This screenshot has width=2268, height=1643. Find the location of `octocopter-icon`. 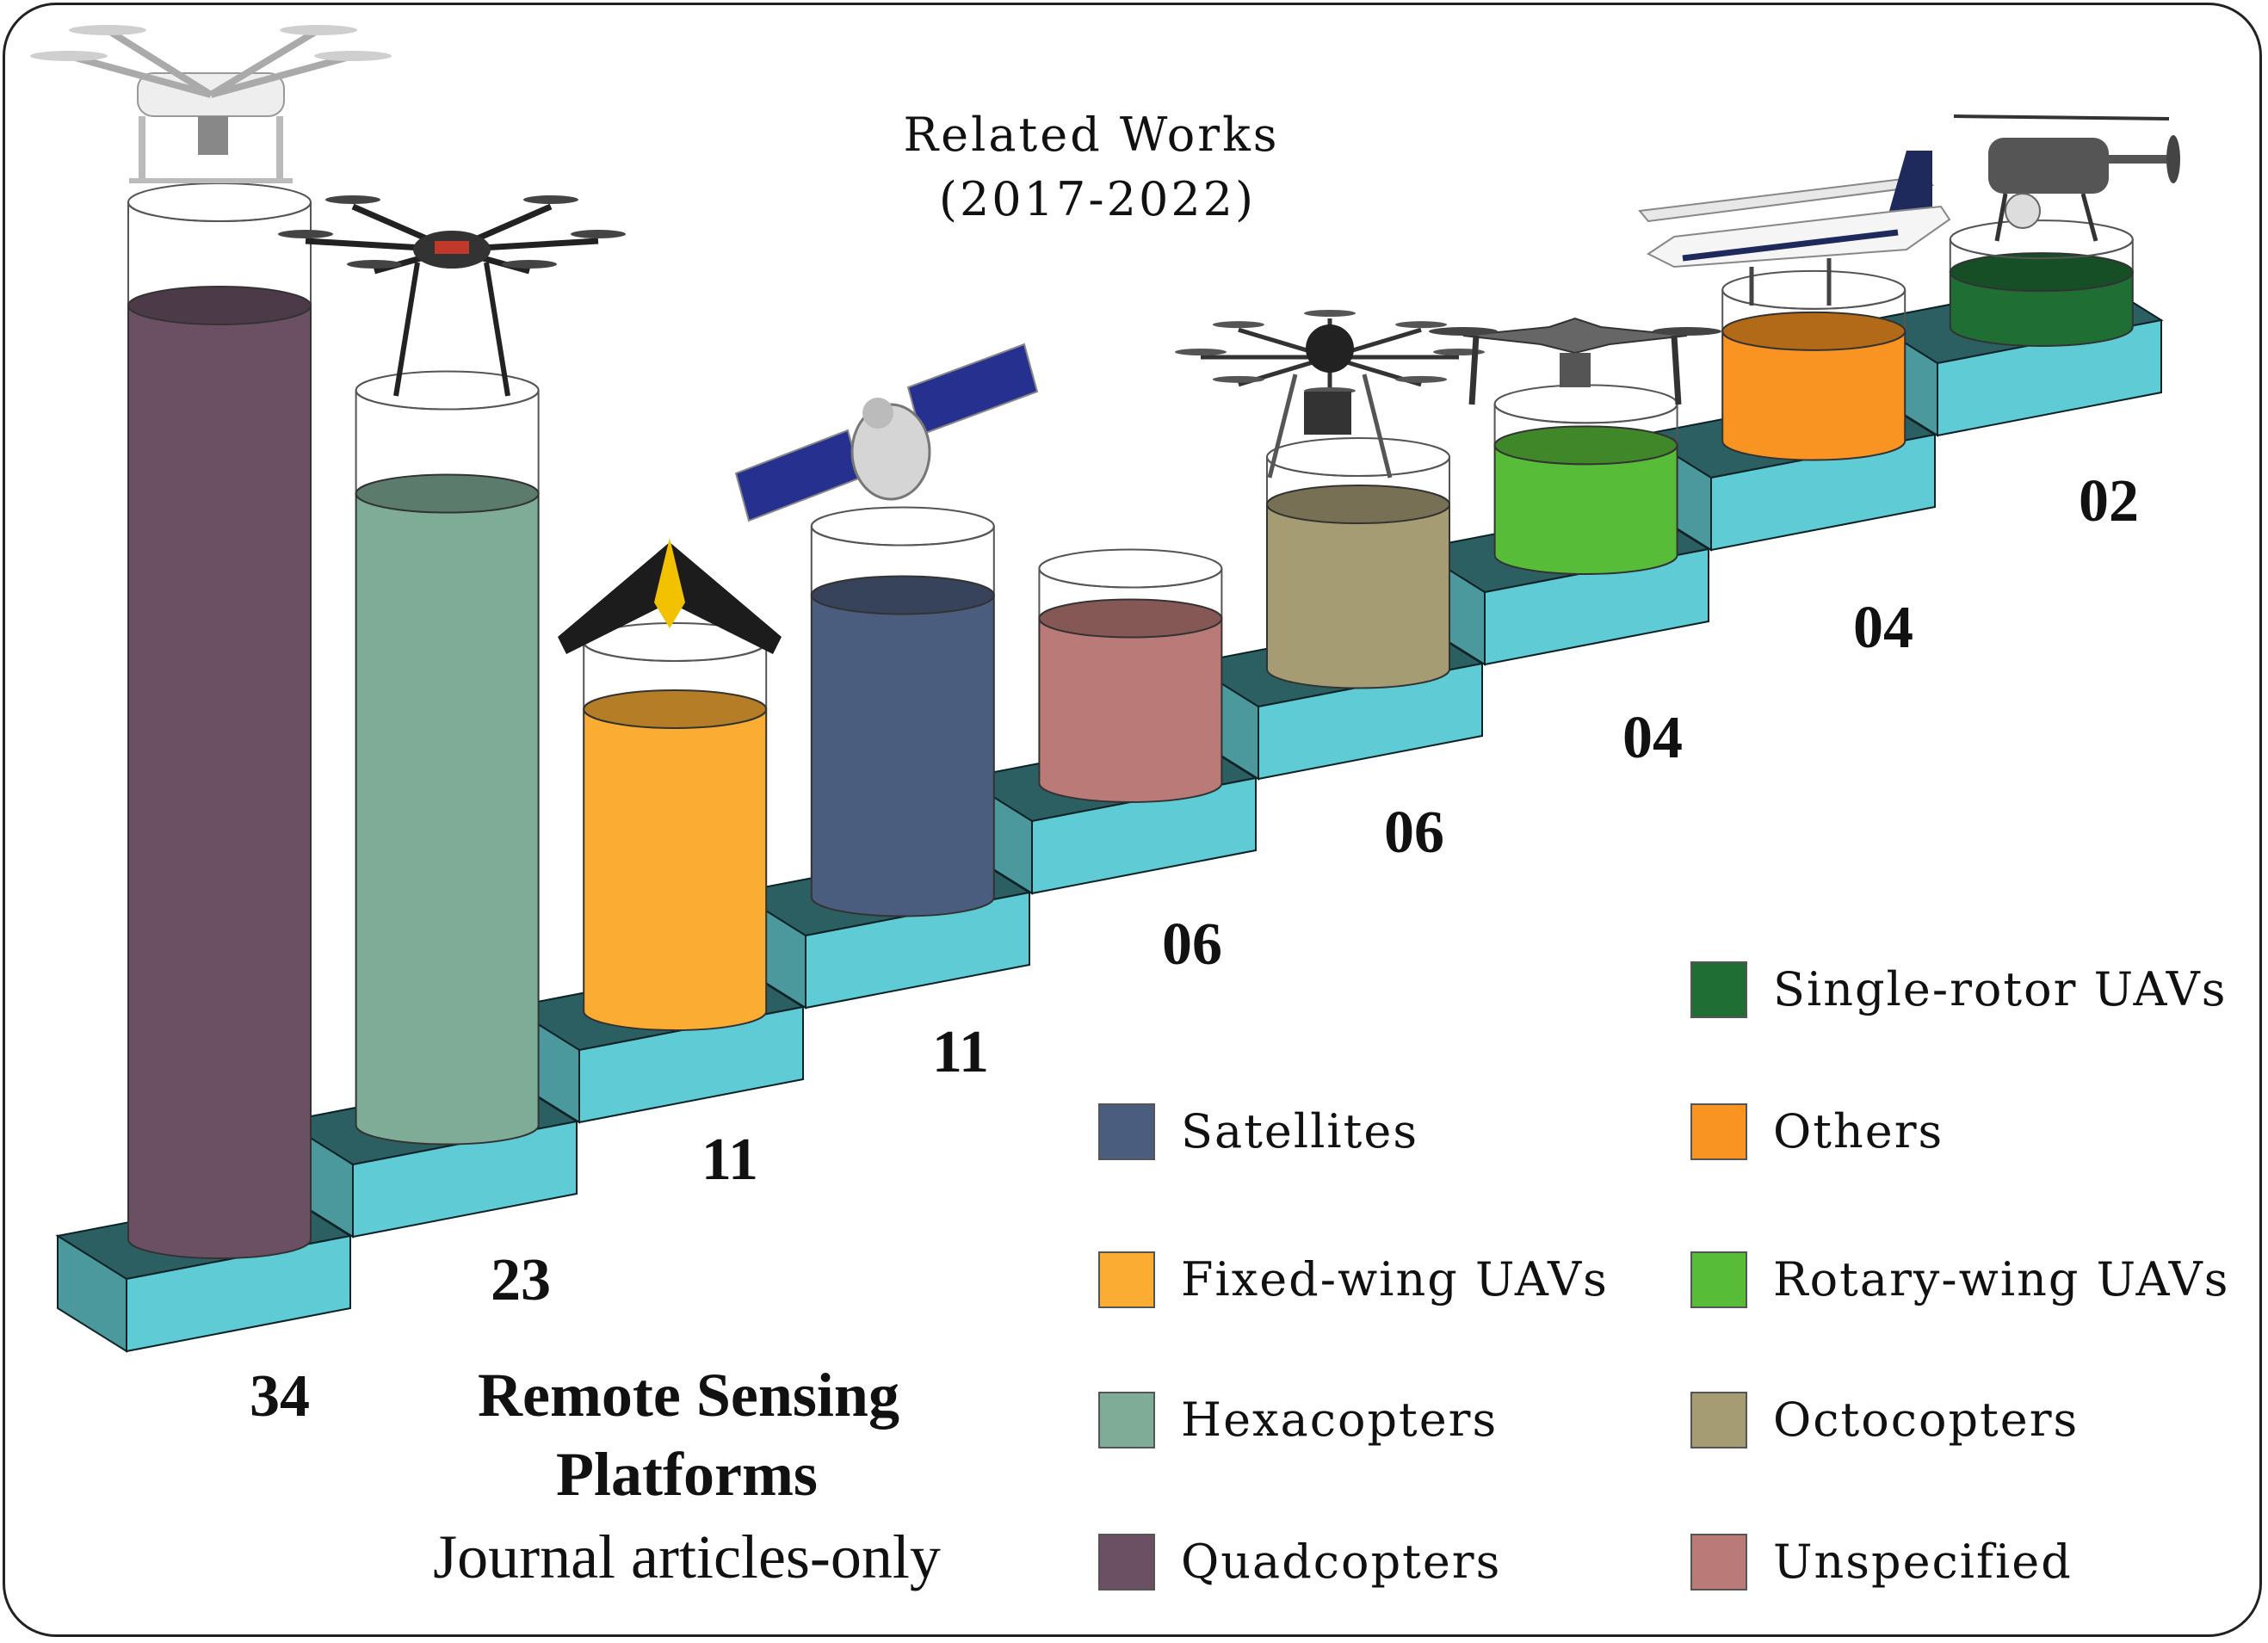

octocopter-icon is located at coordinates (1330, 394).